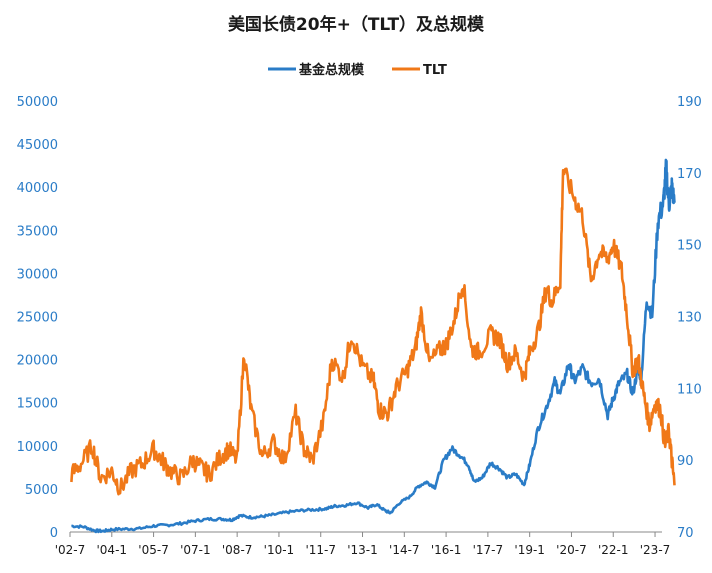 The height and width of the screenshot is (573, 712). What do you see at coordinates (331, 70) in the screenshot?
I see `legend-label-fund-size: 基金总规模` at bounding box center [331, 70].